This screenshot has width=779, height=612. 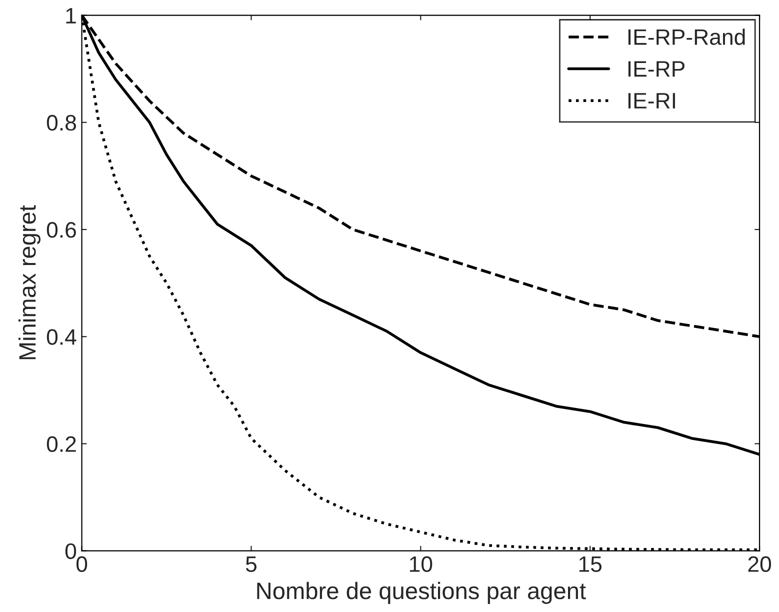 I want to click on x-tick-label: 15, so click(x=590, y=564).